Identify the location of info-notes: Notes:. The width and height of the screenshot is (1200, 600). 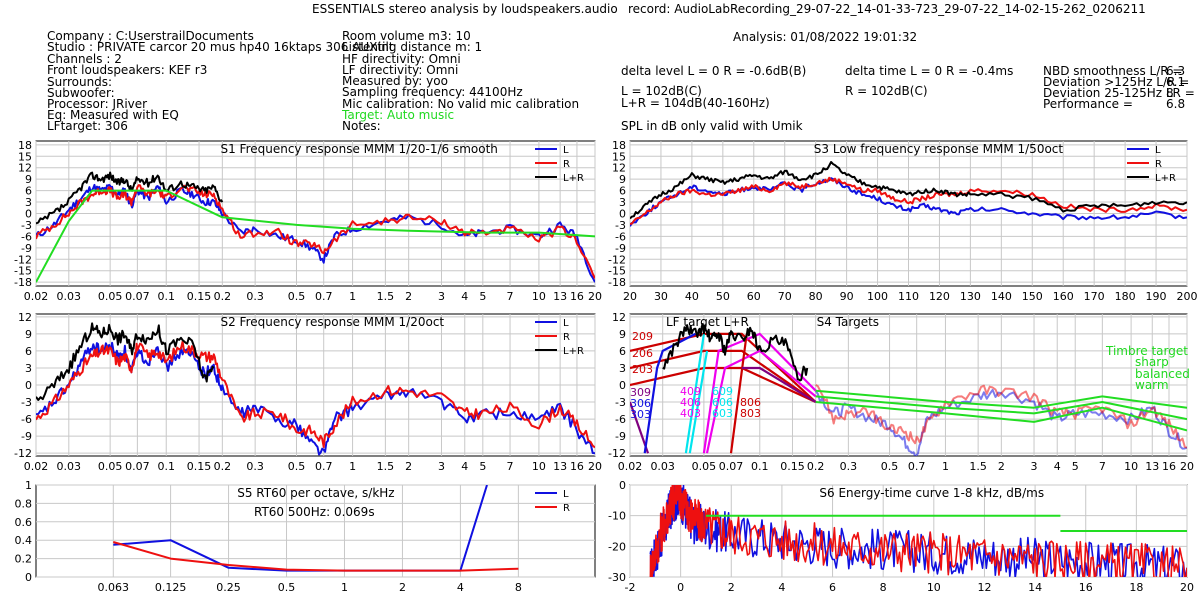
(361, 126).